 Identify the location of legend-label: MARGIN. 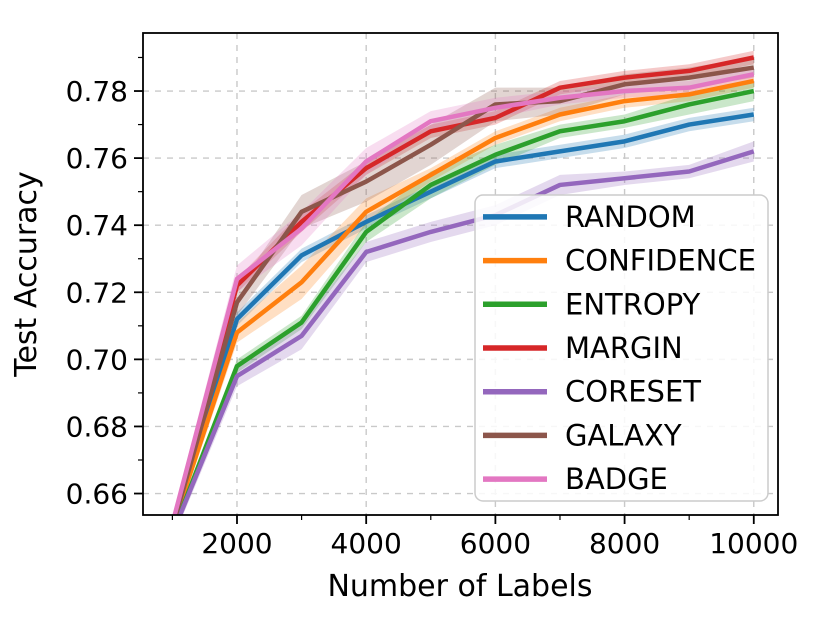
(624, 348).